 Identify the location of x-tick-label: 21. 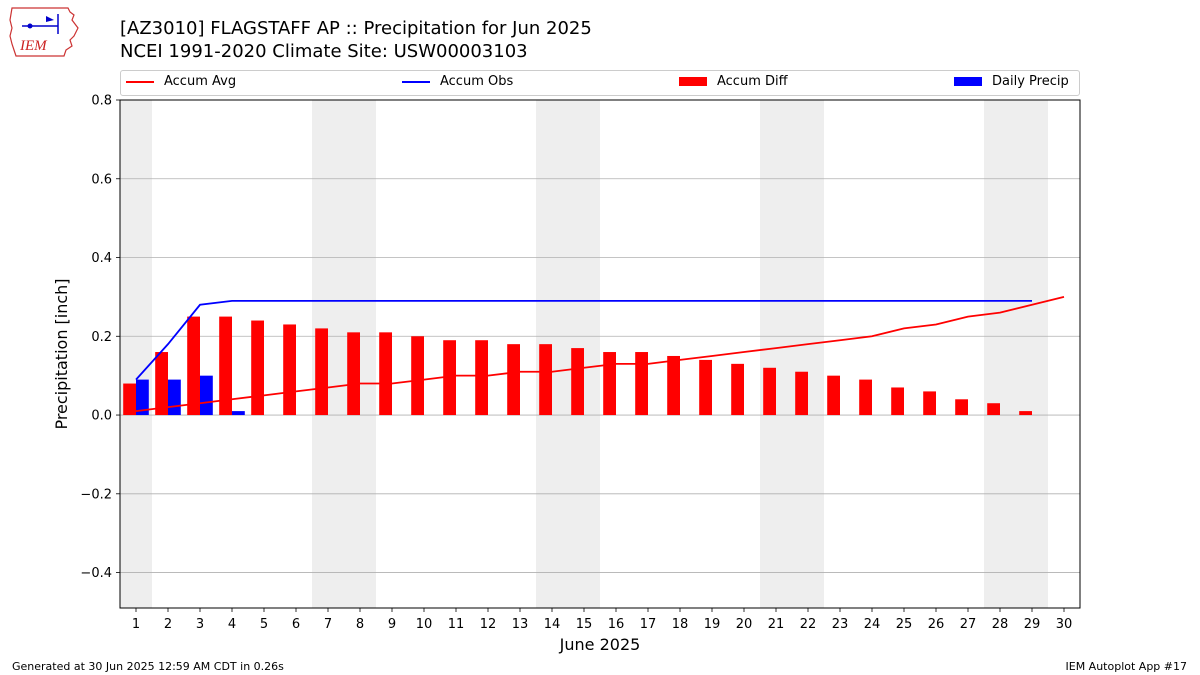
(776, 624).